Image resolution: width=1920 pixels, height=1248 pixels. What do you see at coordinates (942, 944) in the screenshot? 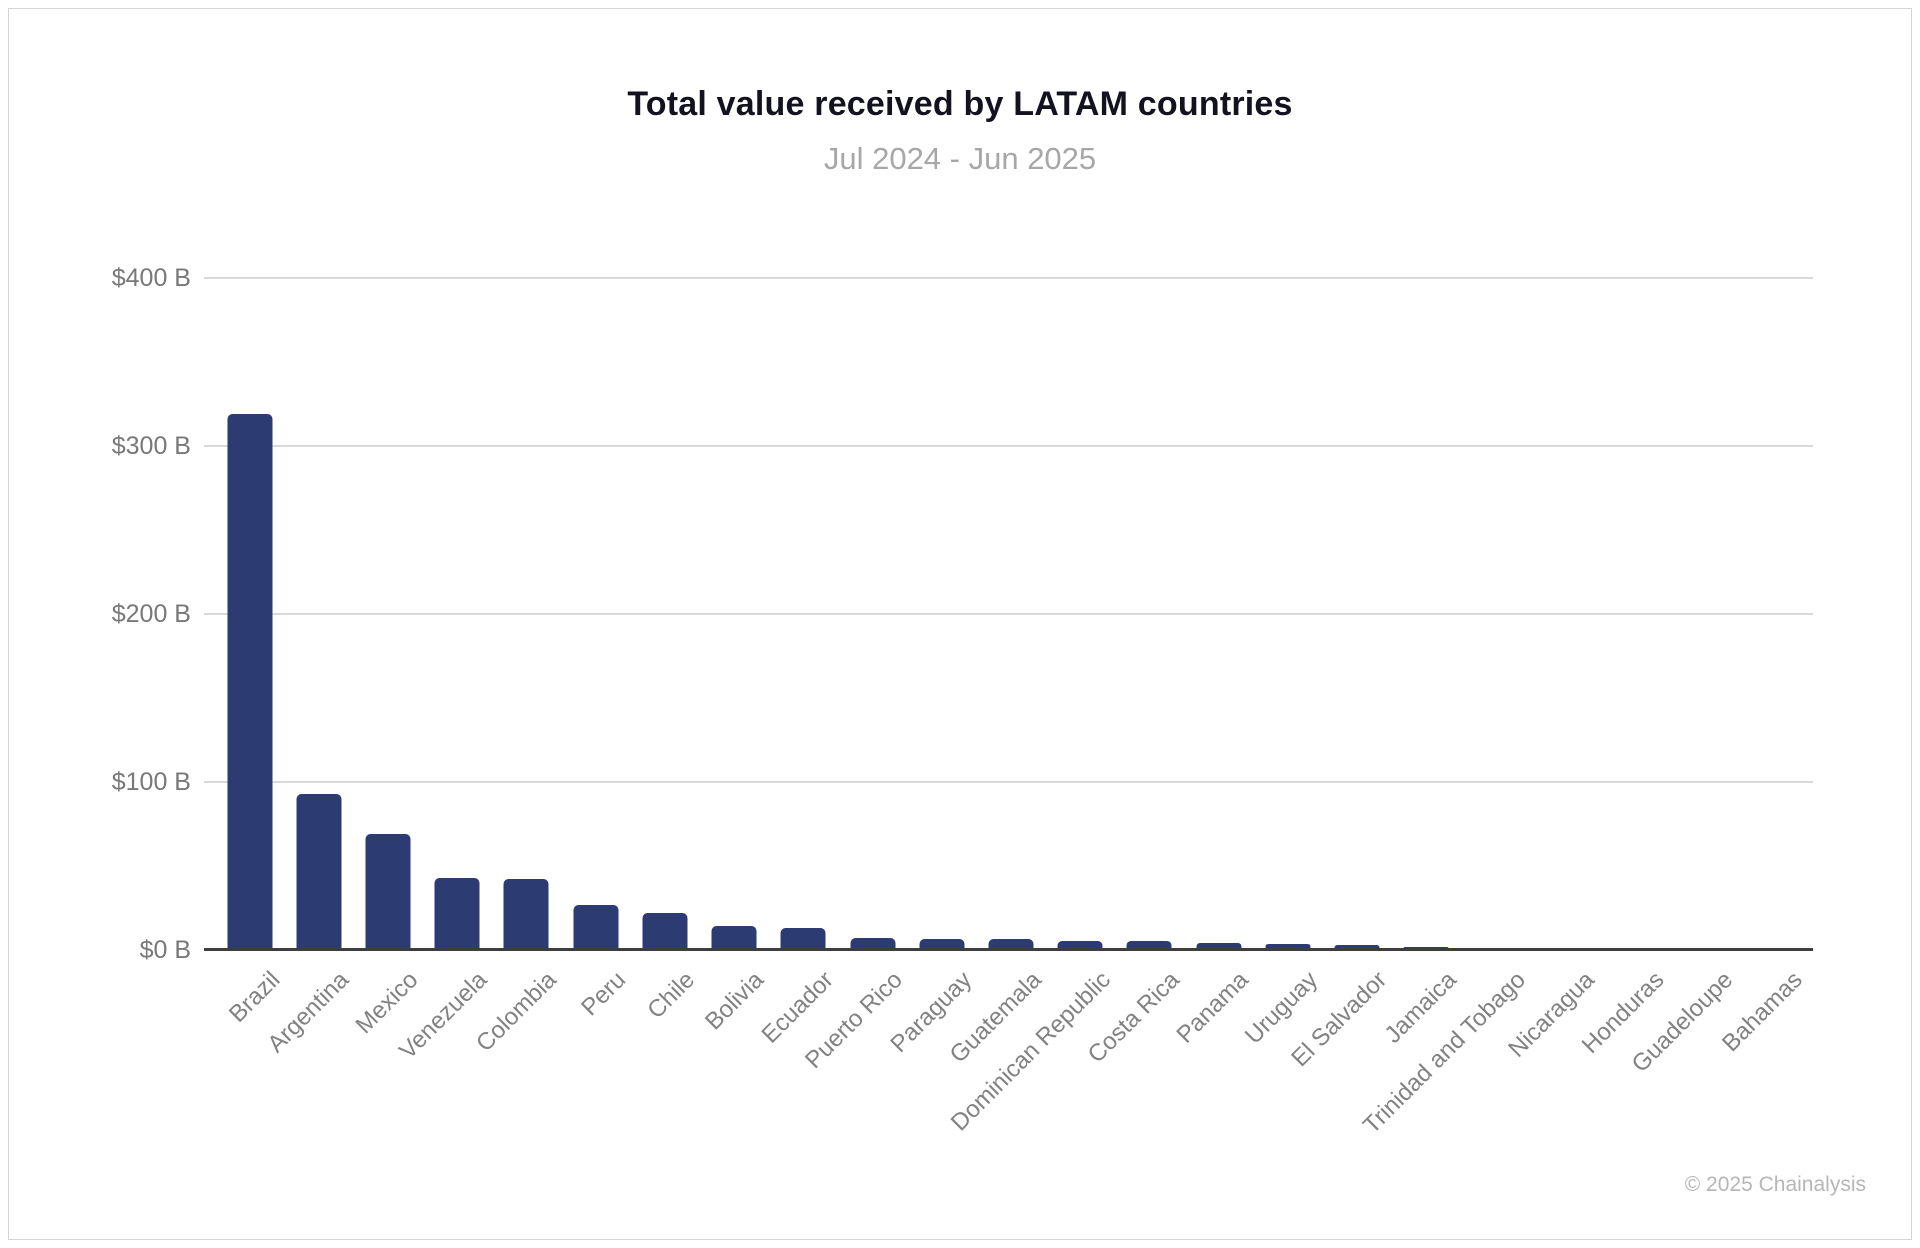
I see `bar-paraguay` at bounding box center [942, 944].